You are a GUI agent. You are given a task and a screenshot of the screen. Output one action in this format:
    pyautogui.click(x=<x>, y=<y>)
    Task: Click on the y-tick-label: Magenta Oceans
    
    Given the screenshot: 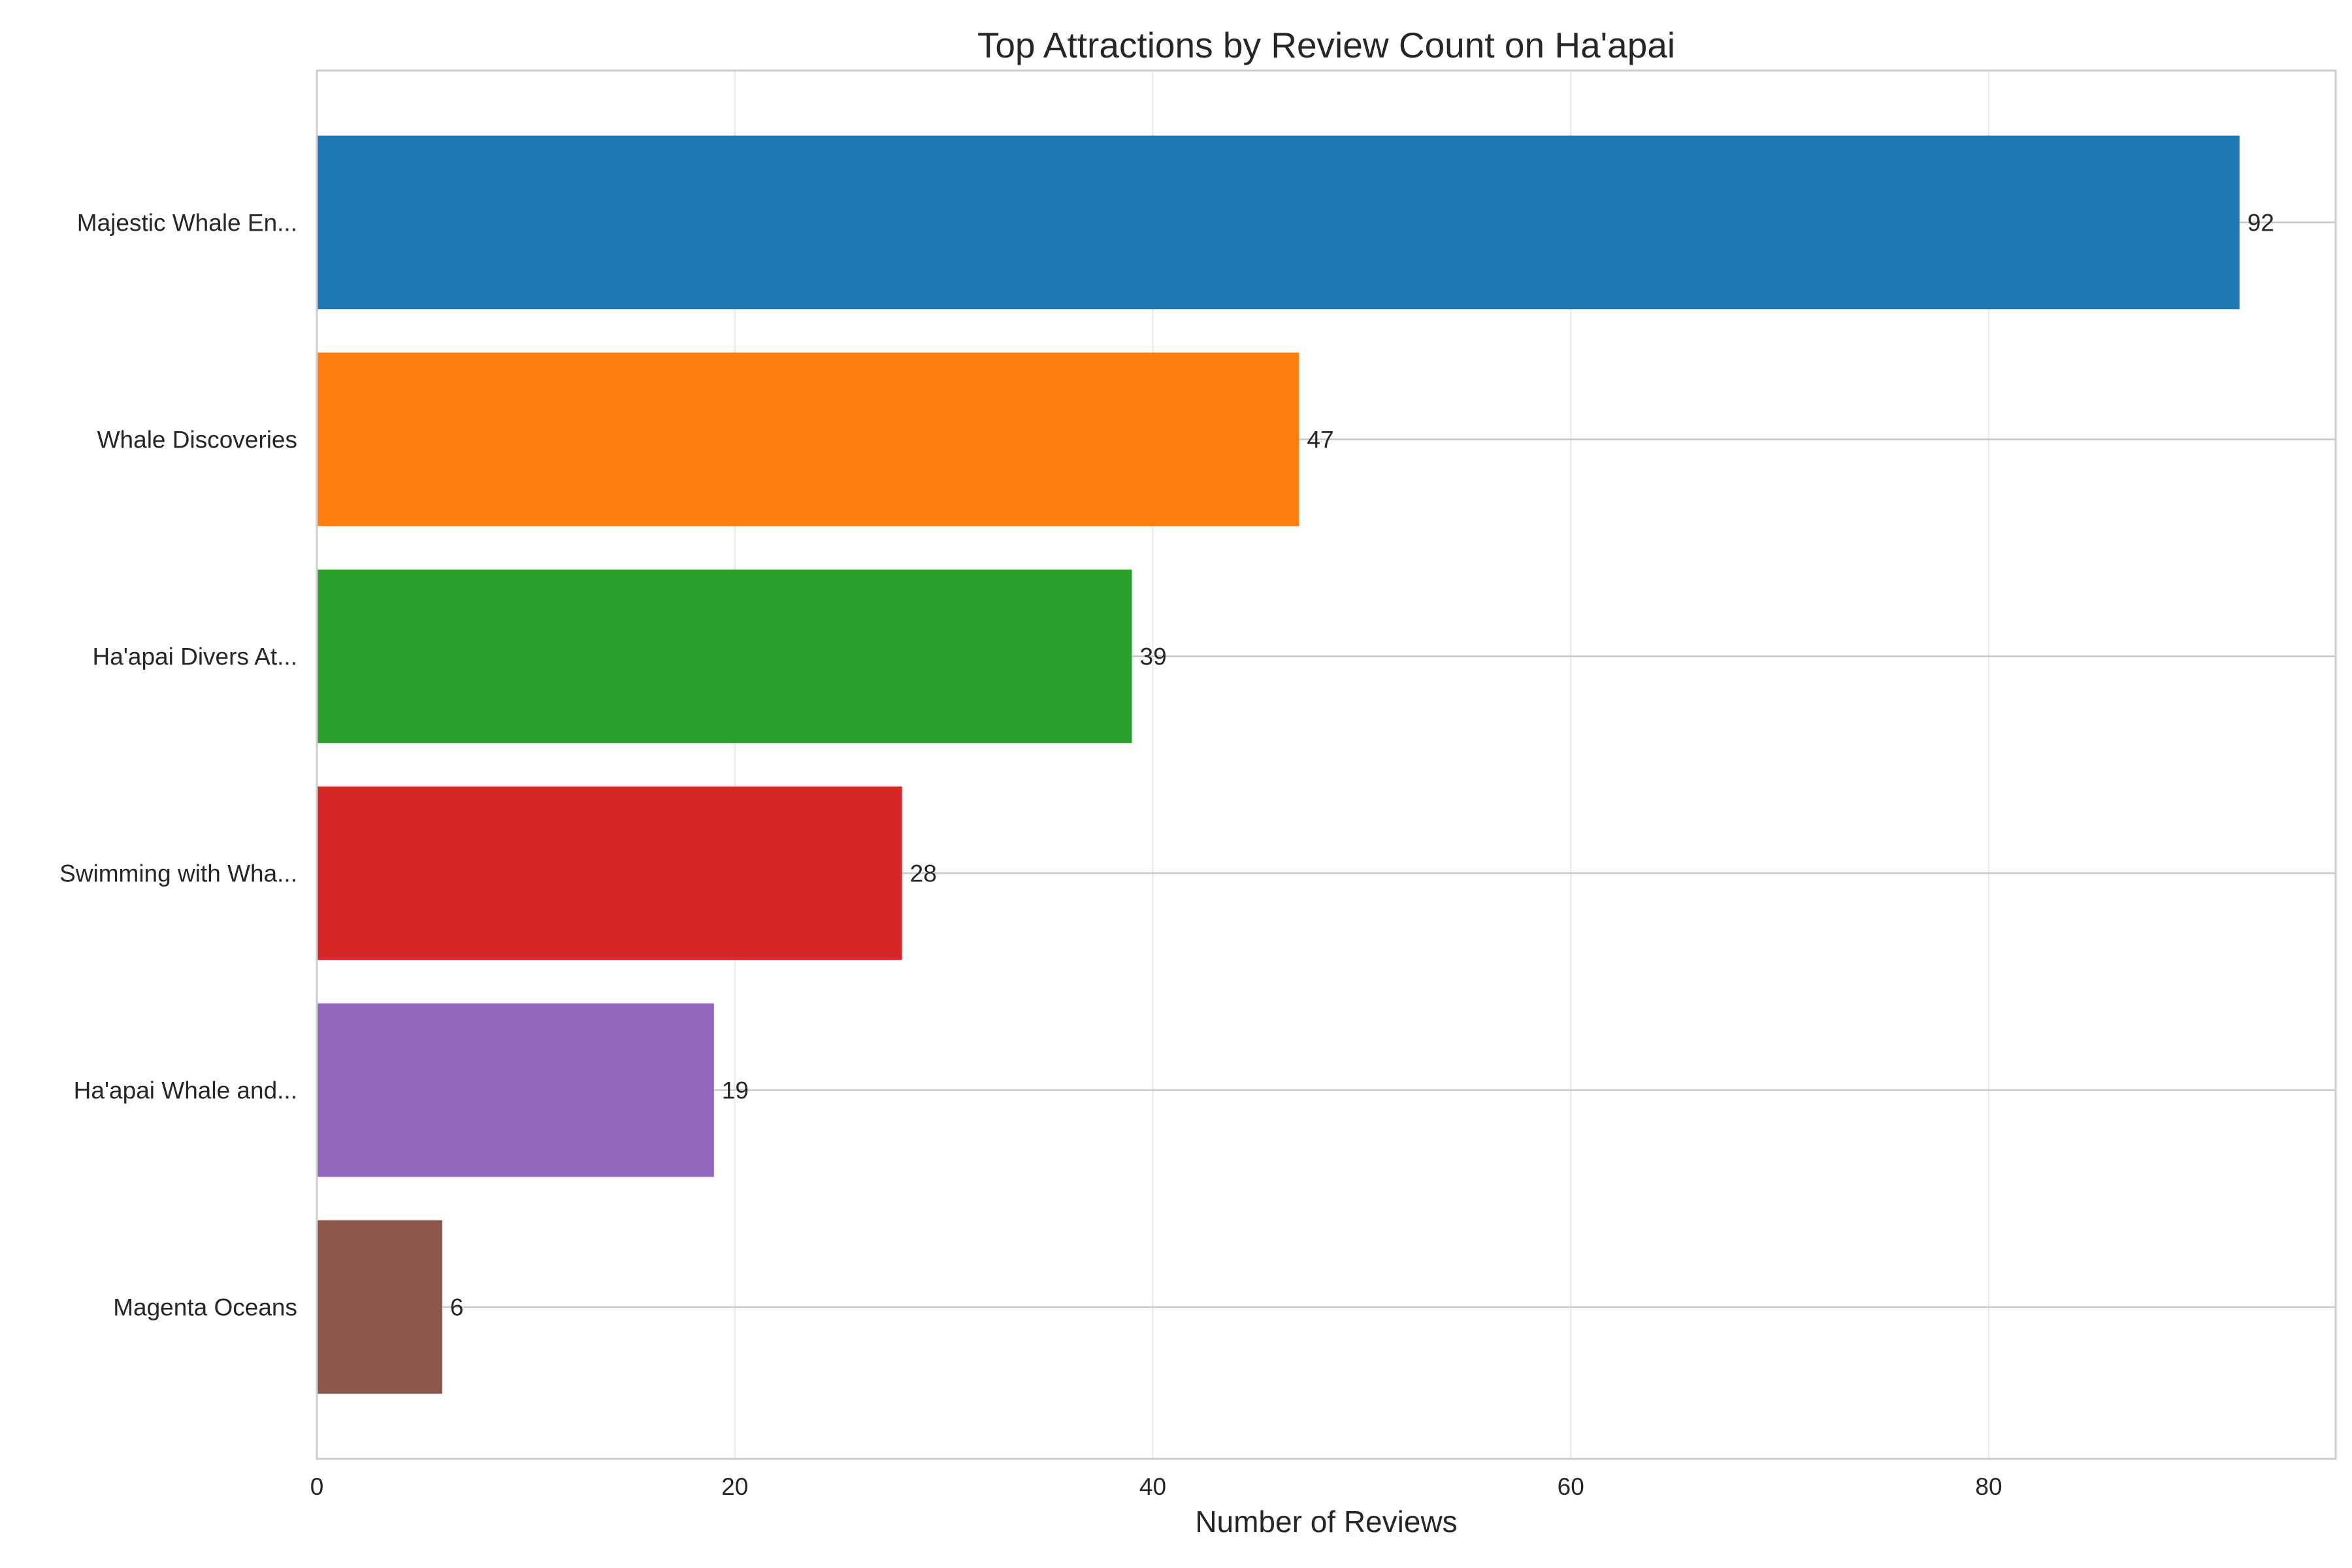 What is the action you would take?
    pyautogui.click(x=205, y=1307)
    